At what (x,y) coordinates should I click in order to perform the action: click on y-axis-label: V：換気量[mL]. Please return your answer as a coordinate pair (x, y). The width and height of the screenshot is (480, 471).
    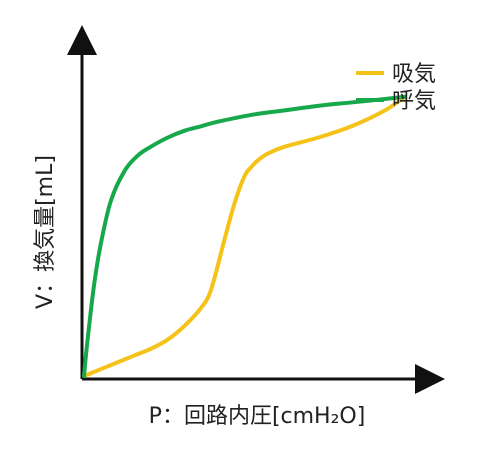
    Looking at the image, I should click on (45, 232).